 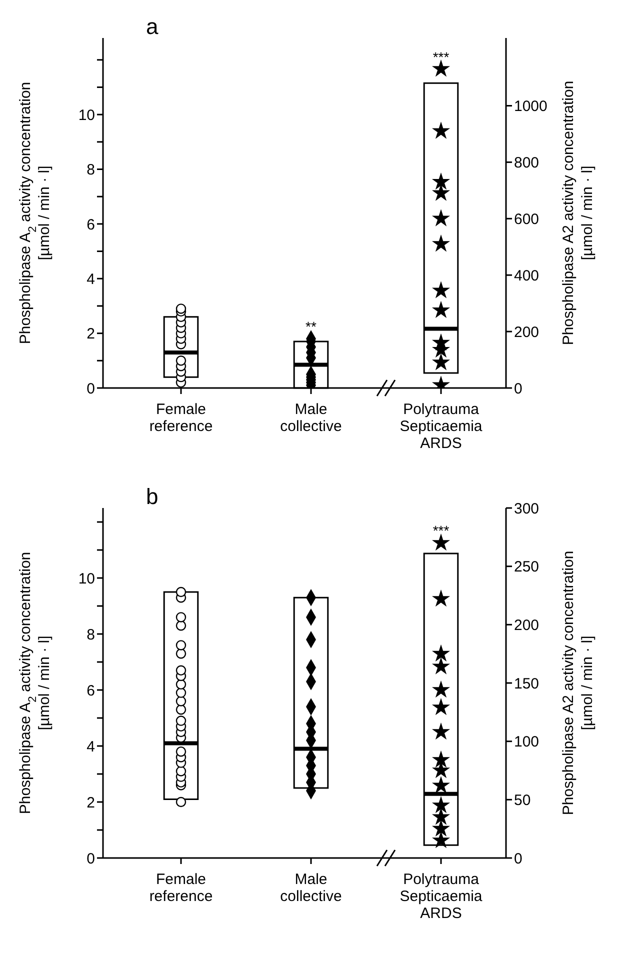 What do you see at coordinates (152, 27) in the screenshot?
I see `chart-title: a` at bounding box center [152, 27].